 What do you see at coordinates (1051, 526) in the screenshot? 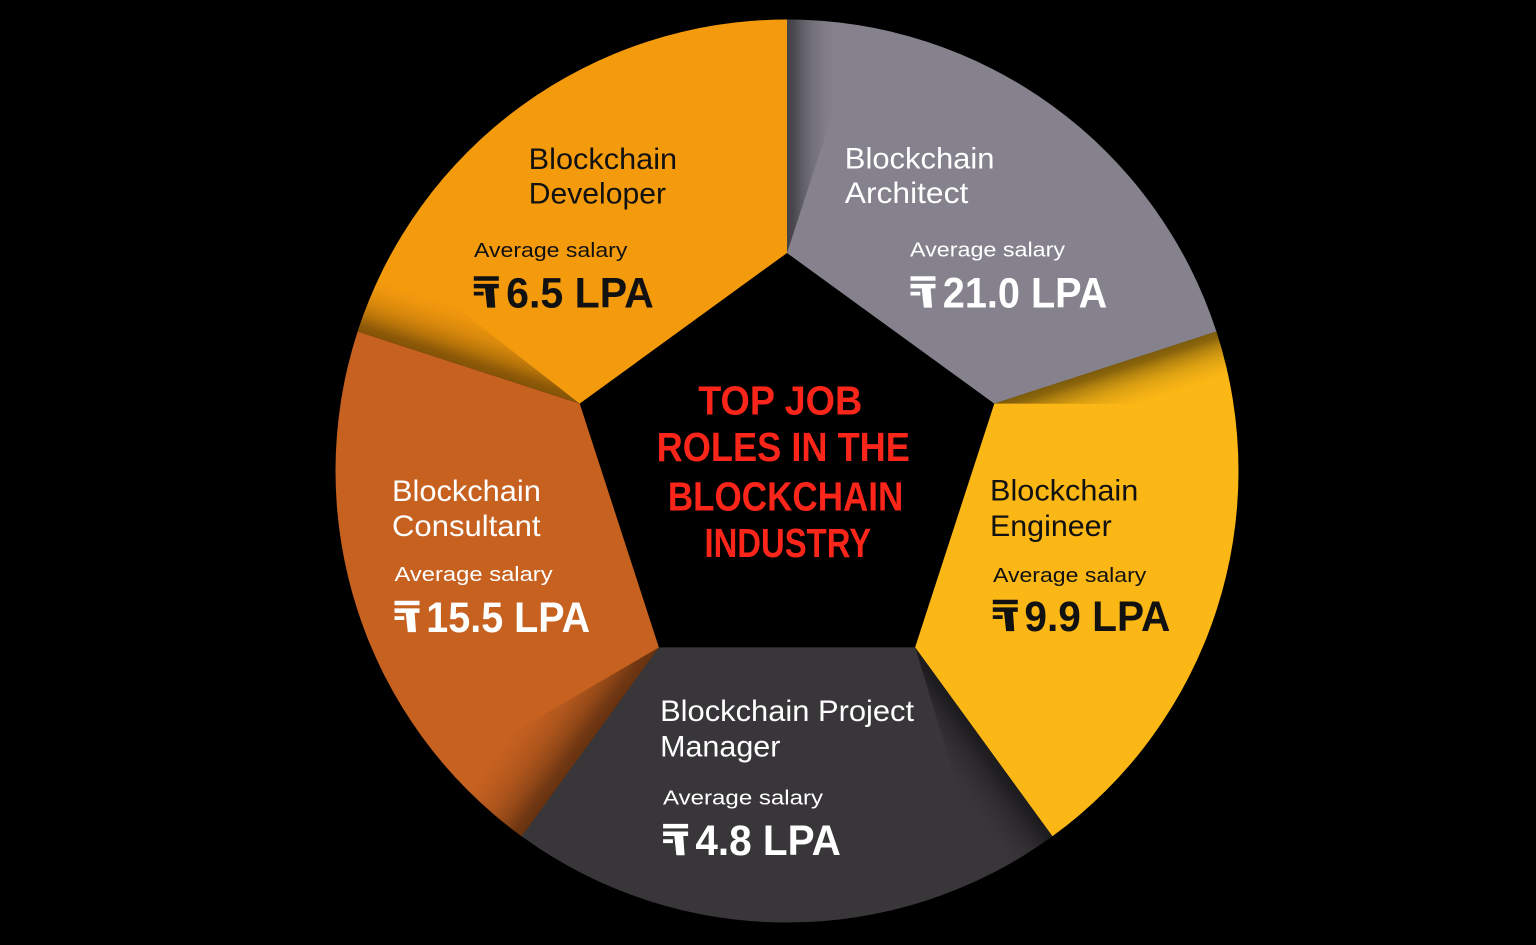
I see `svg-text: Engineer` at bounding box center [1051, 526].